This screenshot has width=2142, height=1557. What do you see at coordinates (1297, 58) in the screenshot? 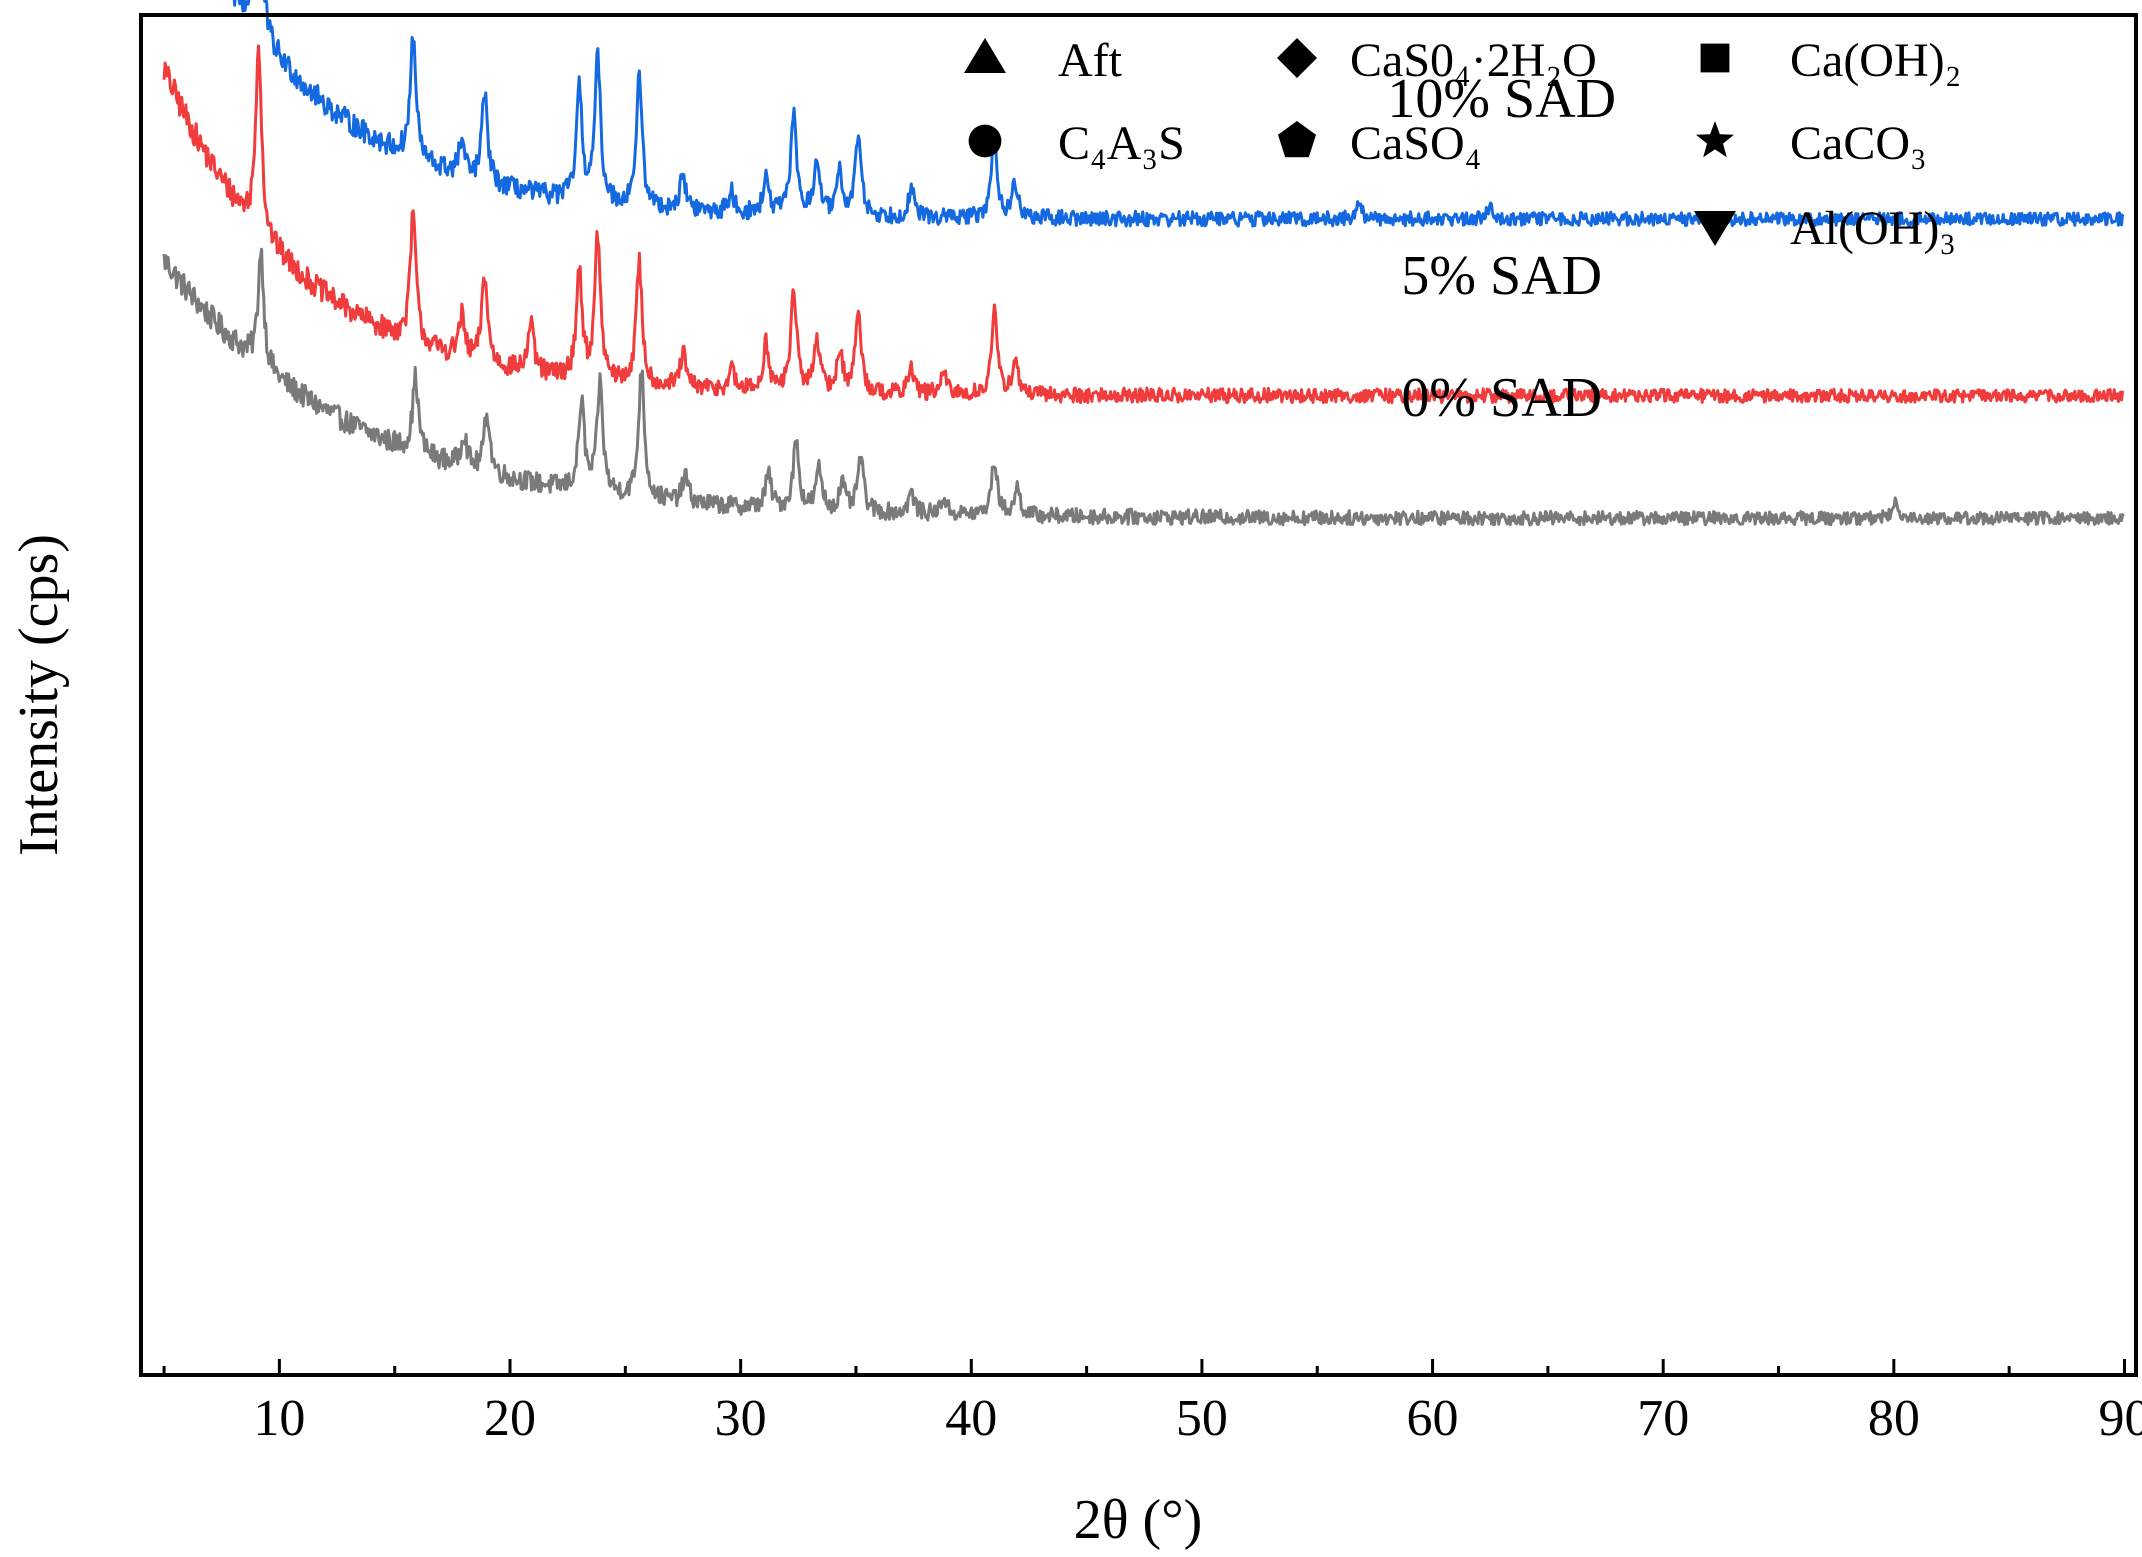
I see `legend-marker-diamond` at bounding box center [1297, 58].